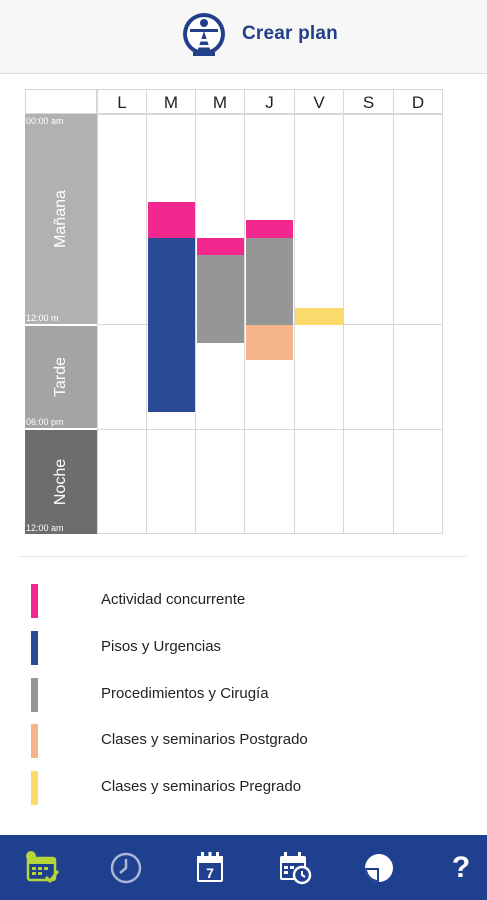 The height and width of the screenshot is (900, 487). I want to click on nav-stats-button, so click(379, 868).